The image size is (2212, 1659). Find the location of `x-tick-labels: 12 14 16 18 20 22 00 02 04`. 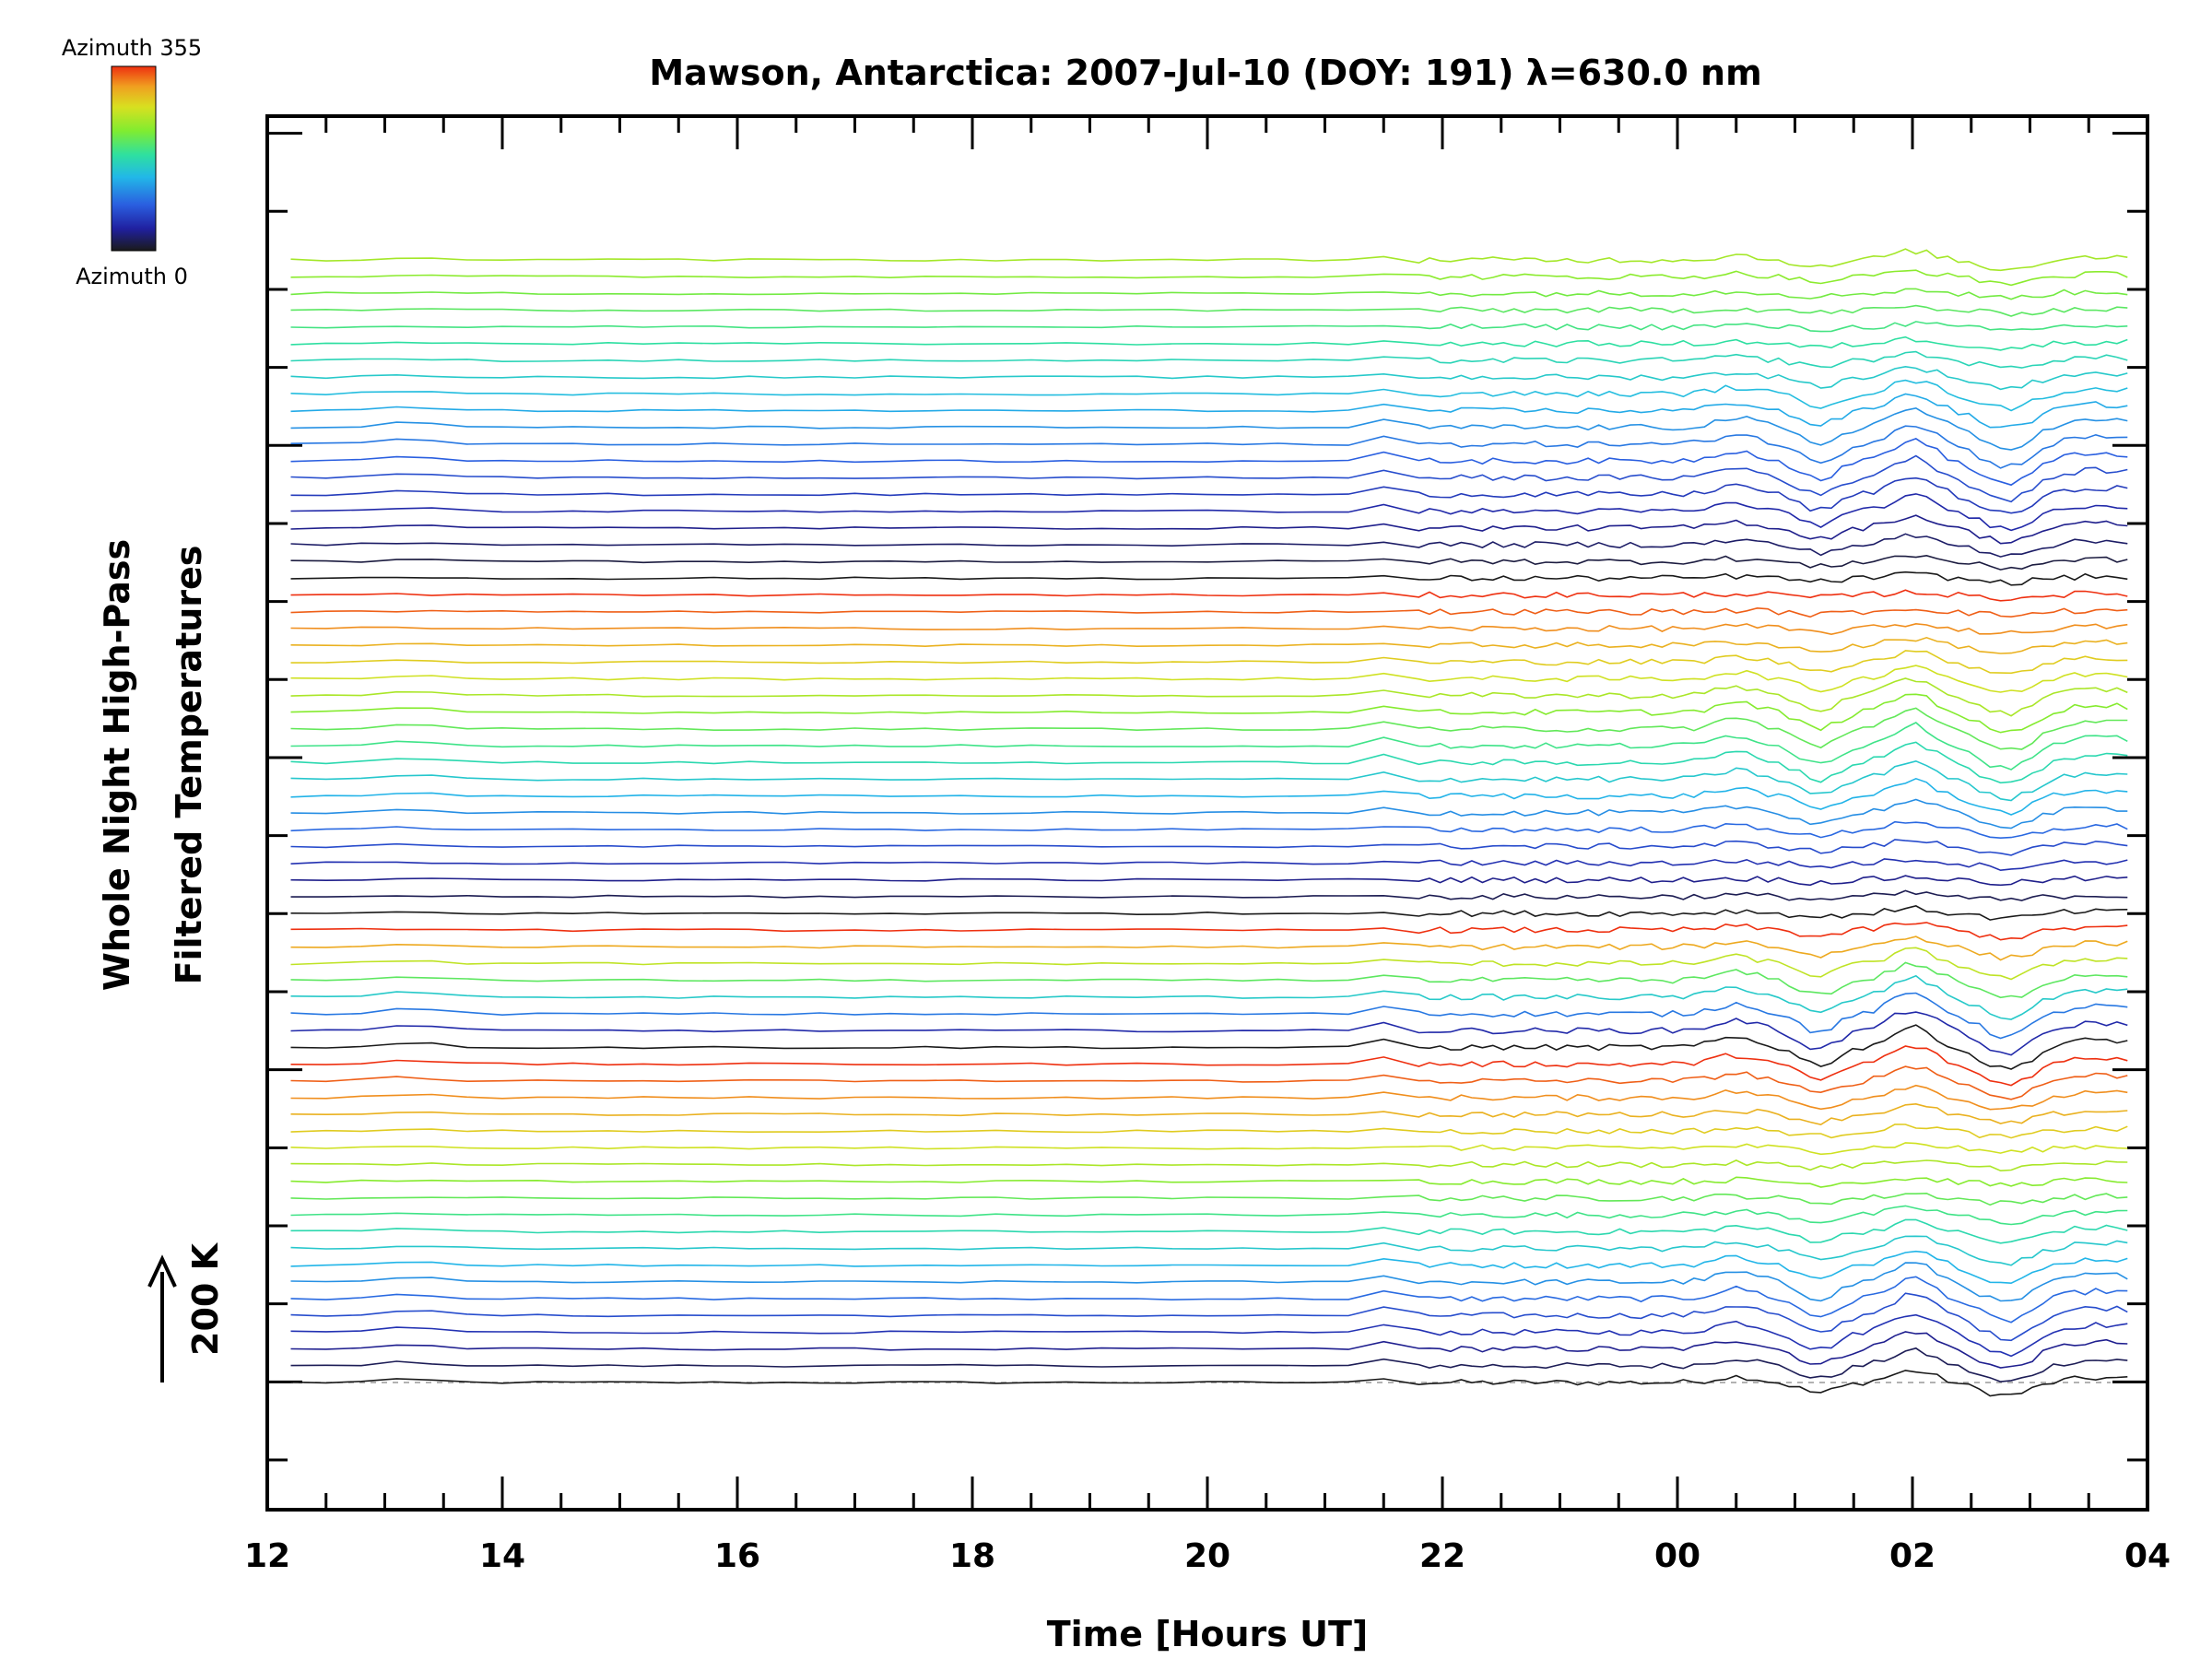

x-tick-labels: 12 14 16 18 20 22 00 02 04 is located at coordinates (1207, 1556).